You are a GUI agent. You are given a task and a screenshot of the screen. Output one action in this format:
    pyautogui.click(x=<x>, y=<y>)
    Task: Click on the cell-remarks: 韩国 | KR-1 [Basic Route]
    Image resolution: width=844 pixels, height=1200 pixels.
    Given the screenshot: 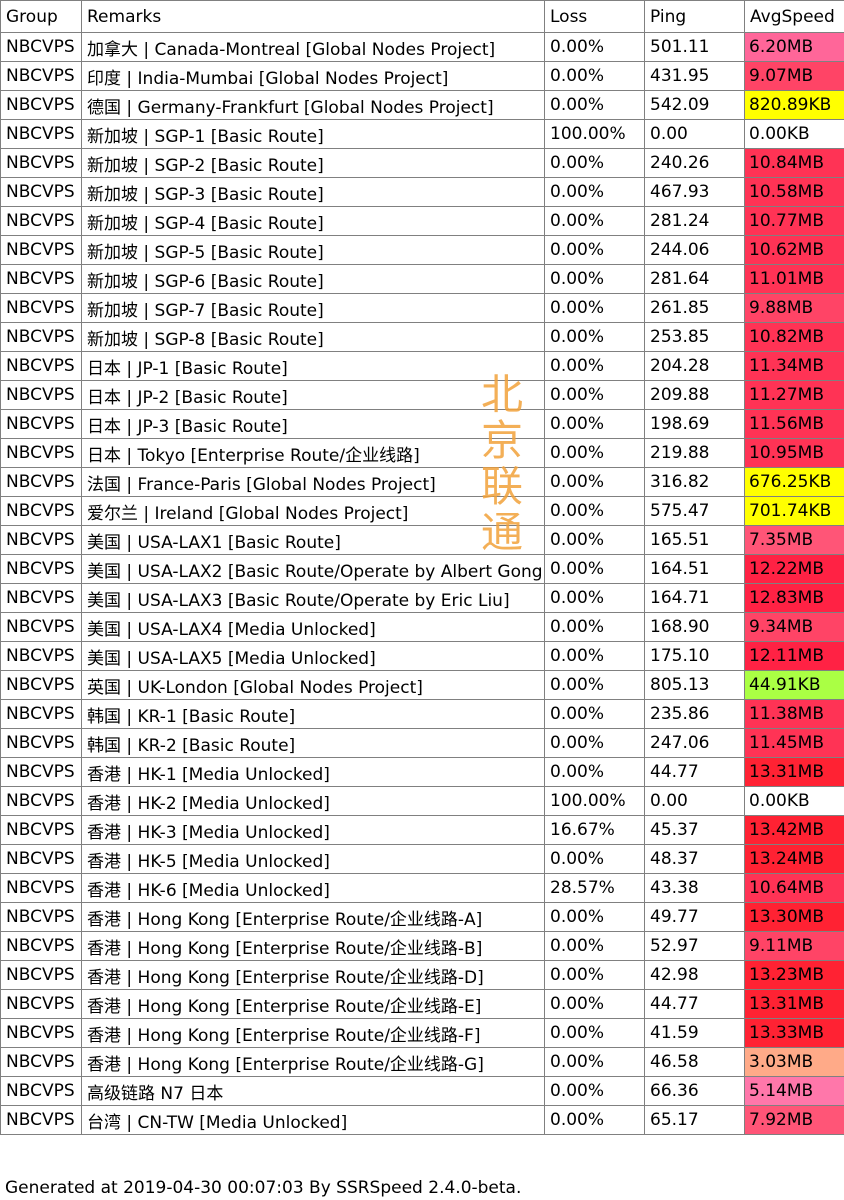 What is the action you would take?
    pyautogui.click(x=313, y=714)
    